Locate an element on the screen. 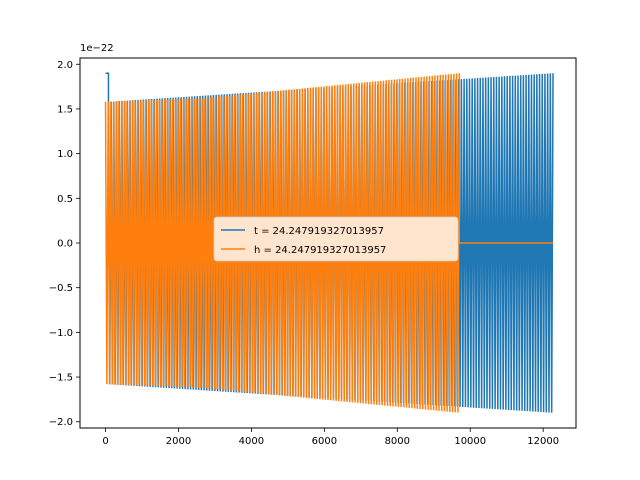  y-tick-label: 2.0 is located at coordinates (65, 65).